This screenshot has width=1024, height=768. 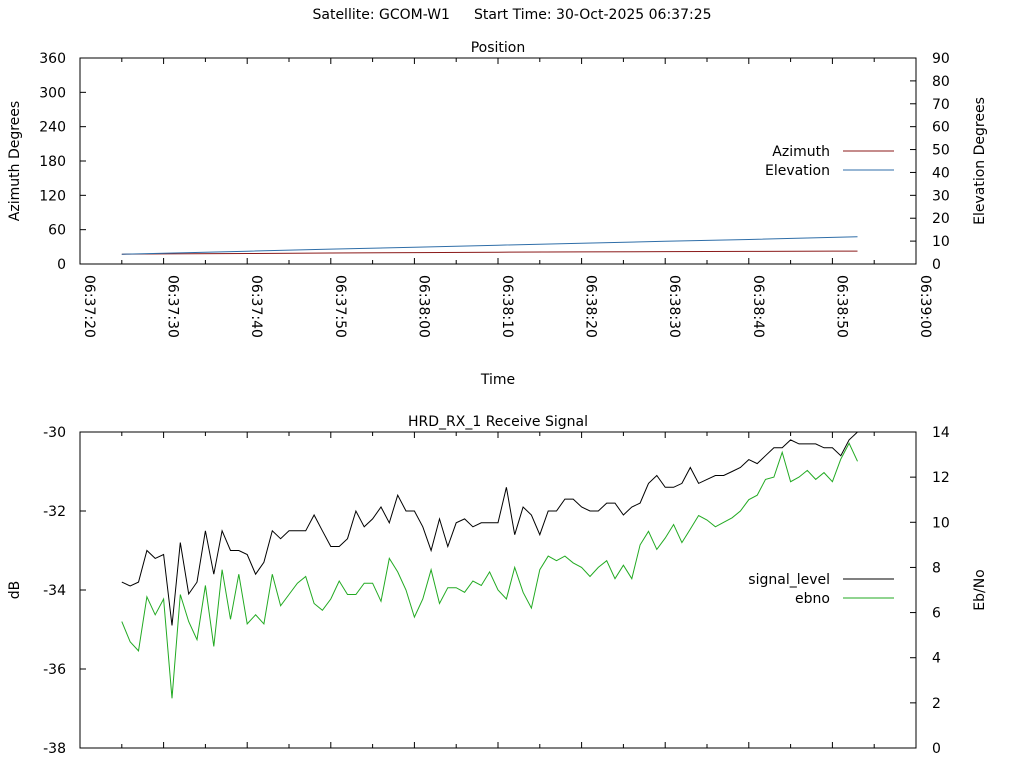 What do you see at coordinates (54, 433) in the screenshot?
I see `chart2-y-tick-label: -30` at bounding box center [54, 433].